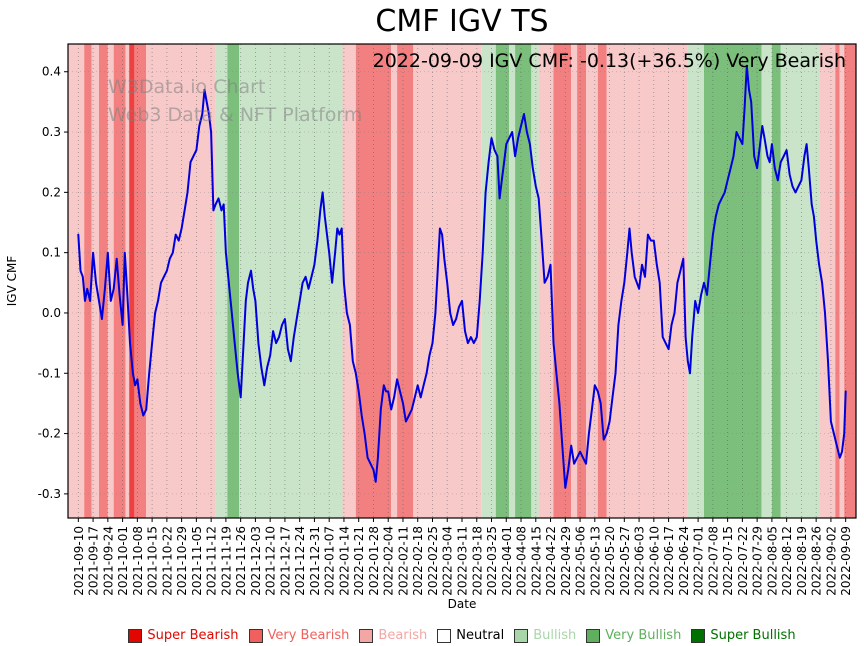  I want to click on legend-item-very-bearish: Very Bearish, so click(299, 635).